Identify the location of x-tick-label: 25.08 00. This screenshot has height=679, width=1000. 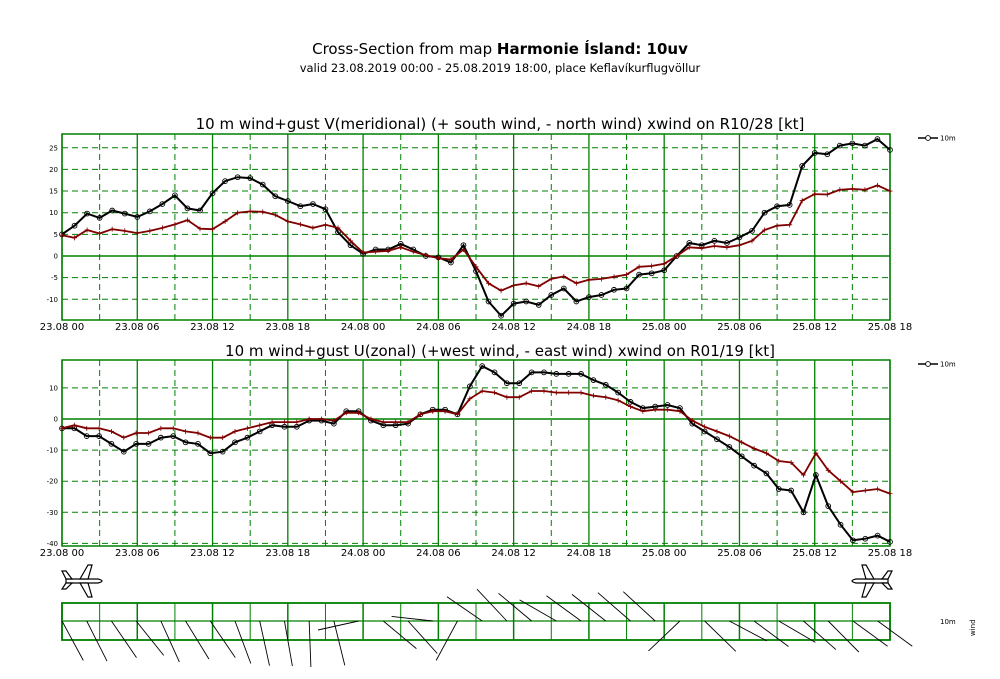
(664, 327).